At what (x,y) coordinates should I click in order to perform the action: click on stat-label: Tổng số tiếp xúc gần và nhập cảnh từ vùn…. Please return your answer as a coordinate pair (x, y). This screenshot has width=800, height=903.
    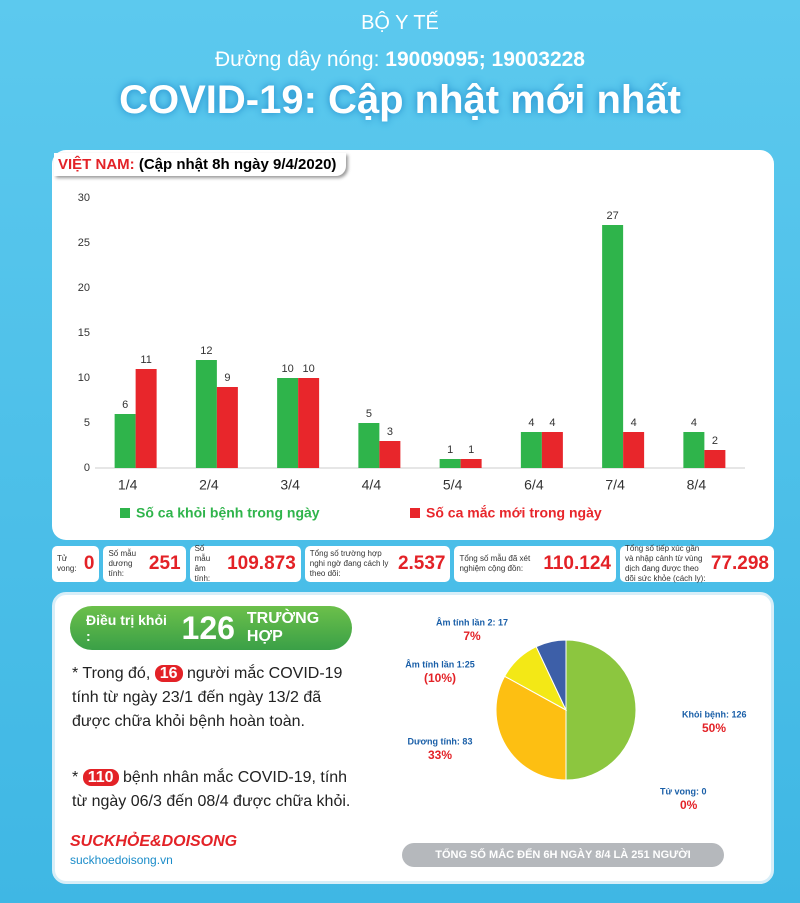
    Looking at the image, I should click on (665, 563).